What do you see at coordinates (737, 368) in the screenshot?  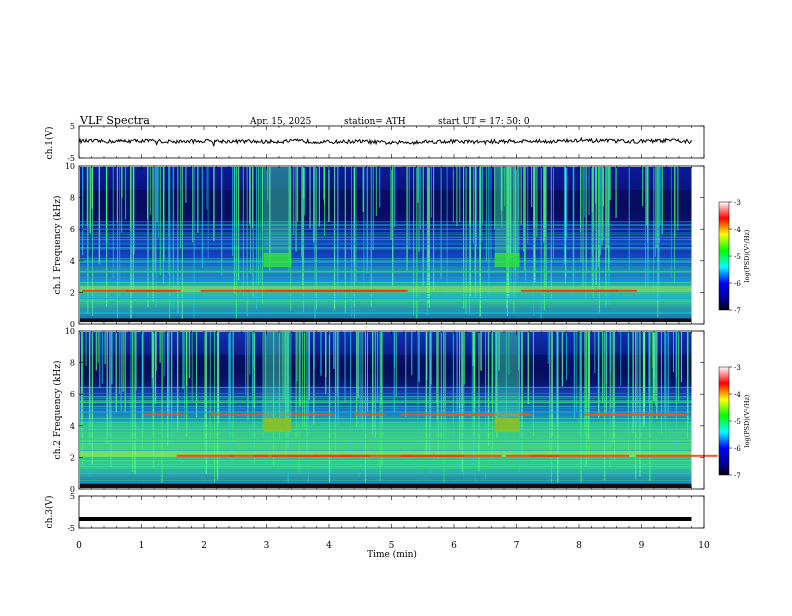 I see `ch2-colorbar-tick-label: -3` at bounding box center [737, 368].